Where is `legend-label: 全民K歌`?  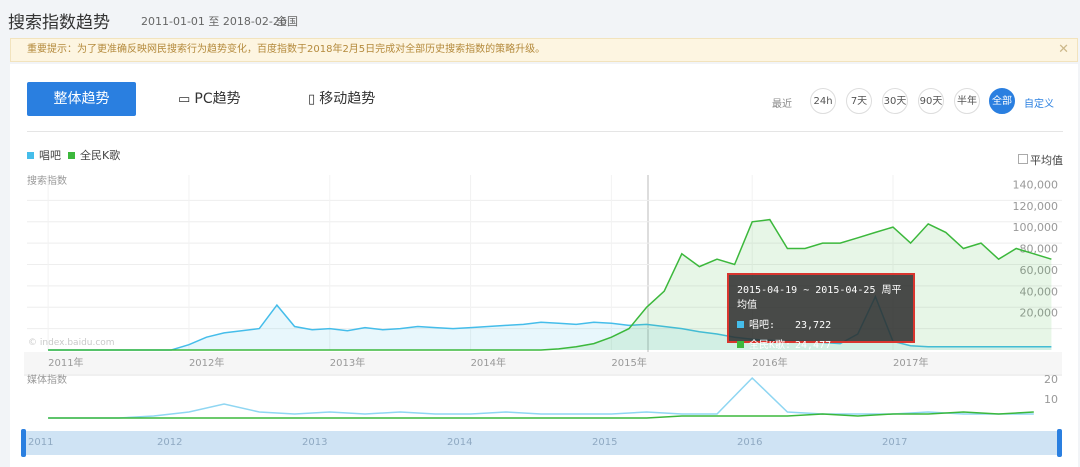
legend-label: 全民K歌 is located at coordinates (100, 155).